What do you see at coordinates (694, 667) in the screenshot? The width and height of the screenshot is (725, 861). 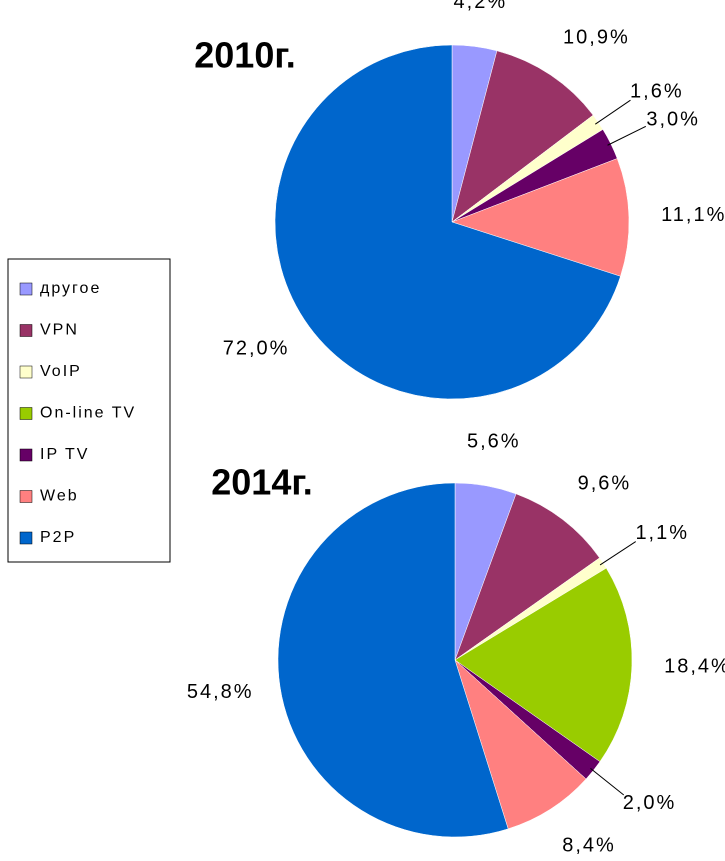 I see `data-label: 18,4%` at bounding box center [694, 667].